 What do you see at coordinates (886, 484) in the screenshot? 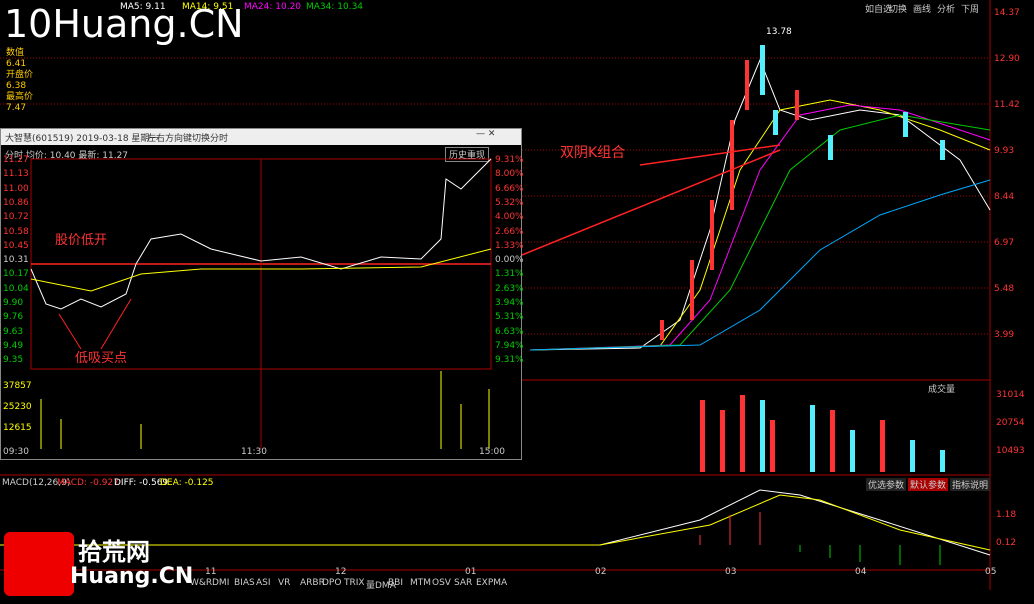
I see `button: 优选参数` at bounding box center [886, 484].